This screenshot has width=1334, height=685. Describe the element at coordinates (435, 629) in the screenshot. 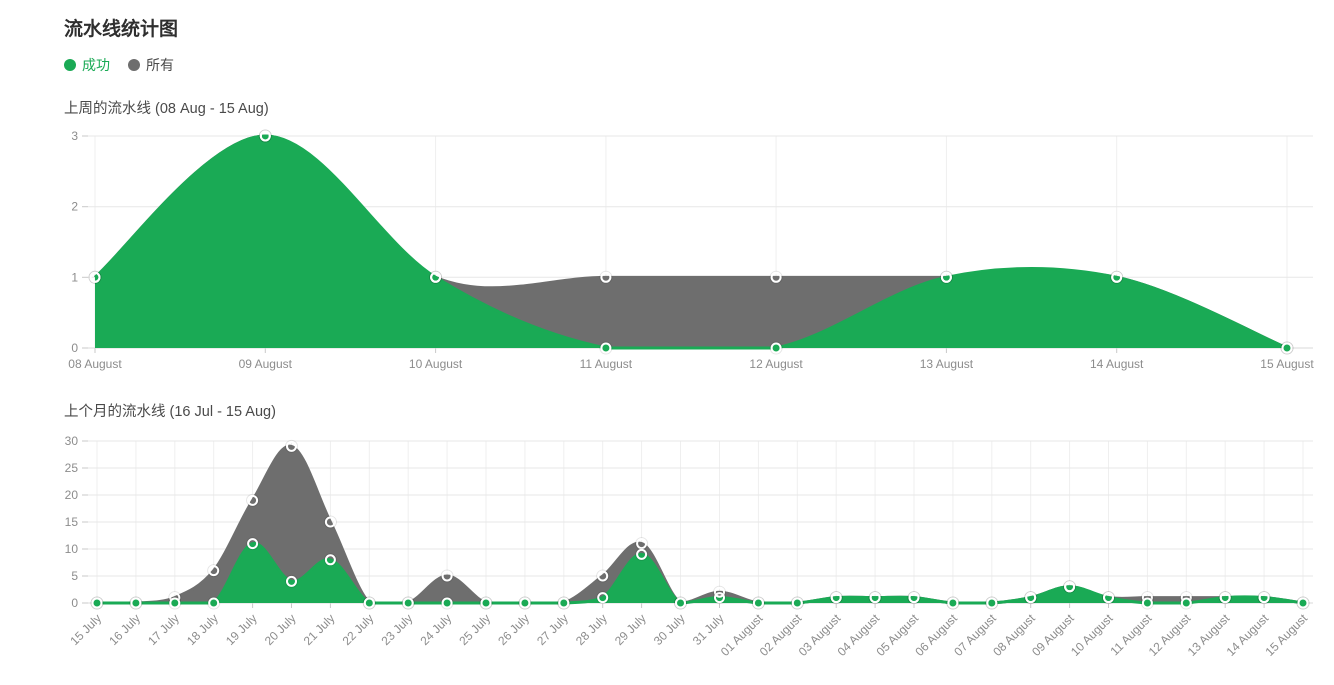

I see `x-axis-label: 24 July` at that location.